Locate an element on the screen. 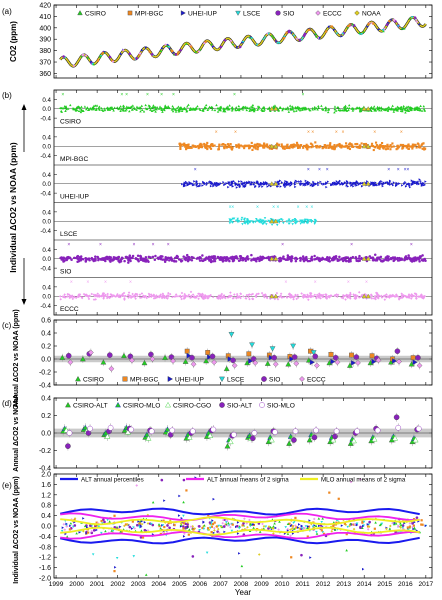  subpanel-eccc: -0.40.00.4× × ×× ×× × ×ECCC is located at coordinates (236, 295).